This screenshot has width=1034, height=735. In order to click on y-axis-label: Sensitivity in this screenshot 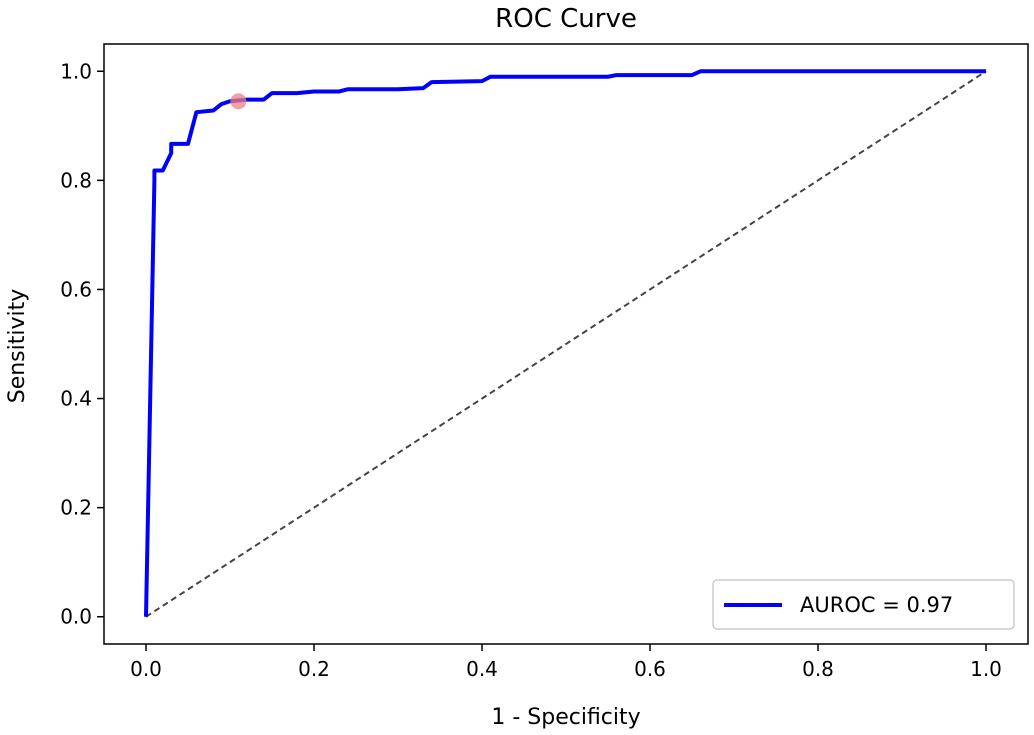, I will do `click(17, 346)`.